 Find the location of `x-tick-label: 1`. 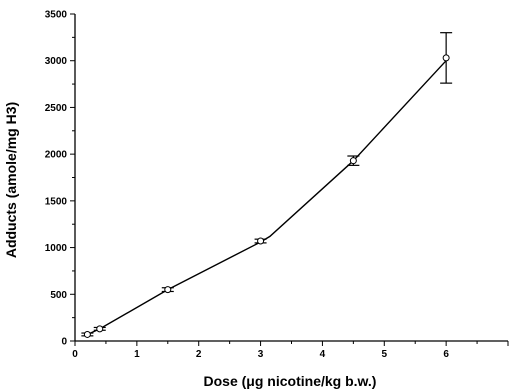

x-tick-label: 1 is located at coordinates (137, 354).